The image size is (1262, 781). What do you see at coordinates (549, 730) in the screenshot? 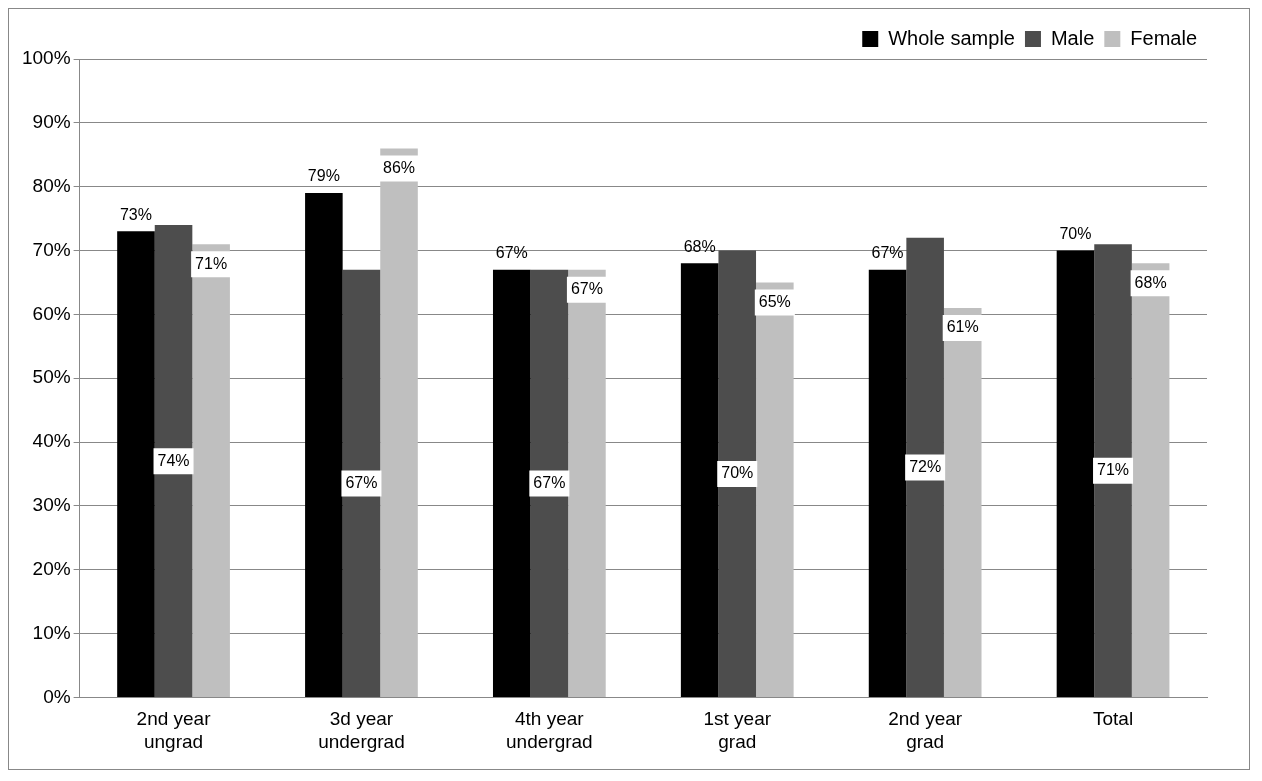
I see `x-tick-label: 4th year undergrad` at bounding box center [549, 730].